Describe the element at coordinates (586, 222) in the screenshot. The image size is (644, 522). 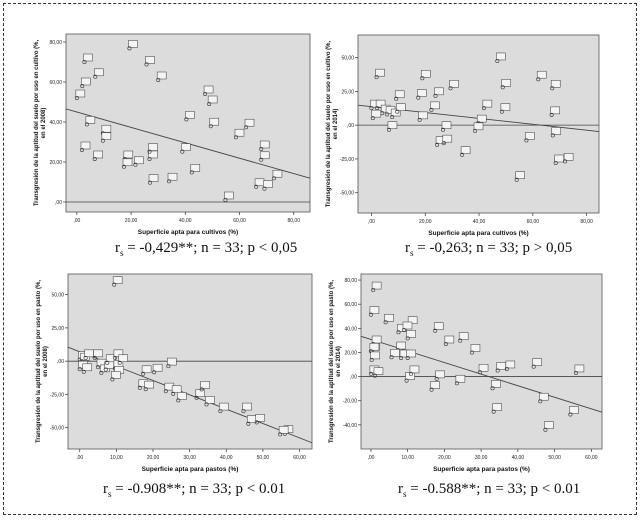
I see `x-tick-label: 80,00` at that location.